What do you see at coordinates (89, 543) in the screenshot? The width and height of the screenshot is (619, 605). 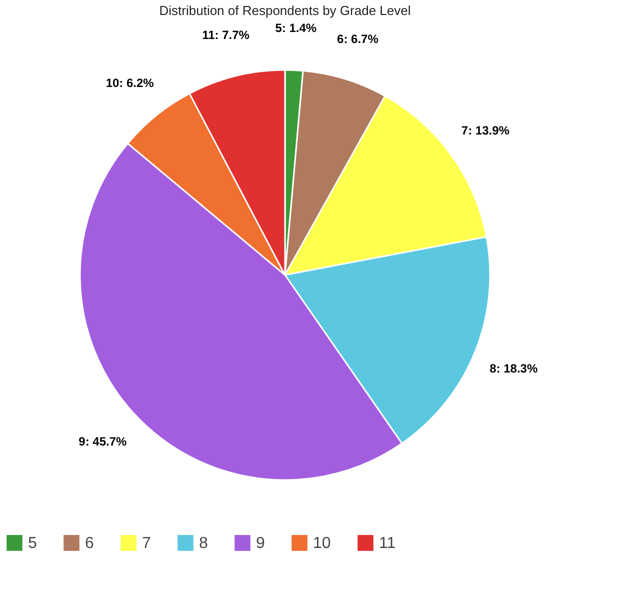 I see `legend-label: 6` at bounding box center [89, 543].